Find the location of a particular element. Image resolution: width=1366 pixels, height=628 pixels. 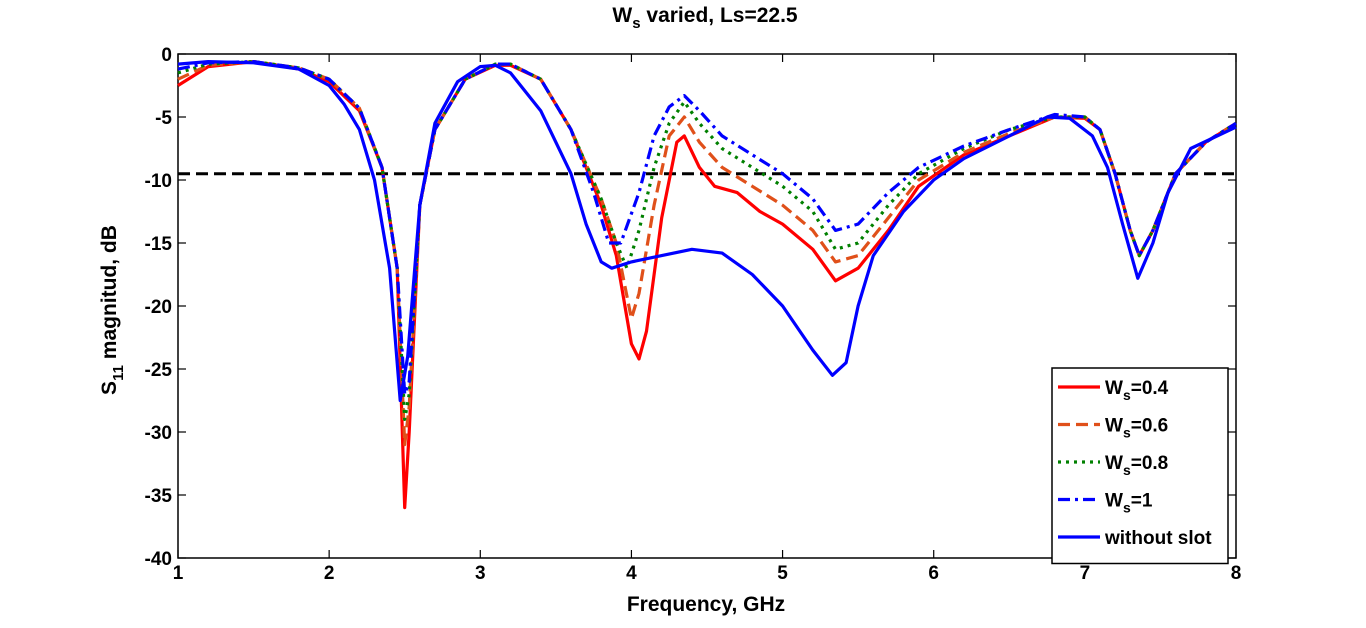

y-axis-label: S11 magnitud, dB is located at coordinates (112, 310).